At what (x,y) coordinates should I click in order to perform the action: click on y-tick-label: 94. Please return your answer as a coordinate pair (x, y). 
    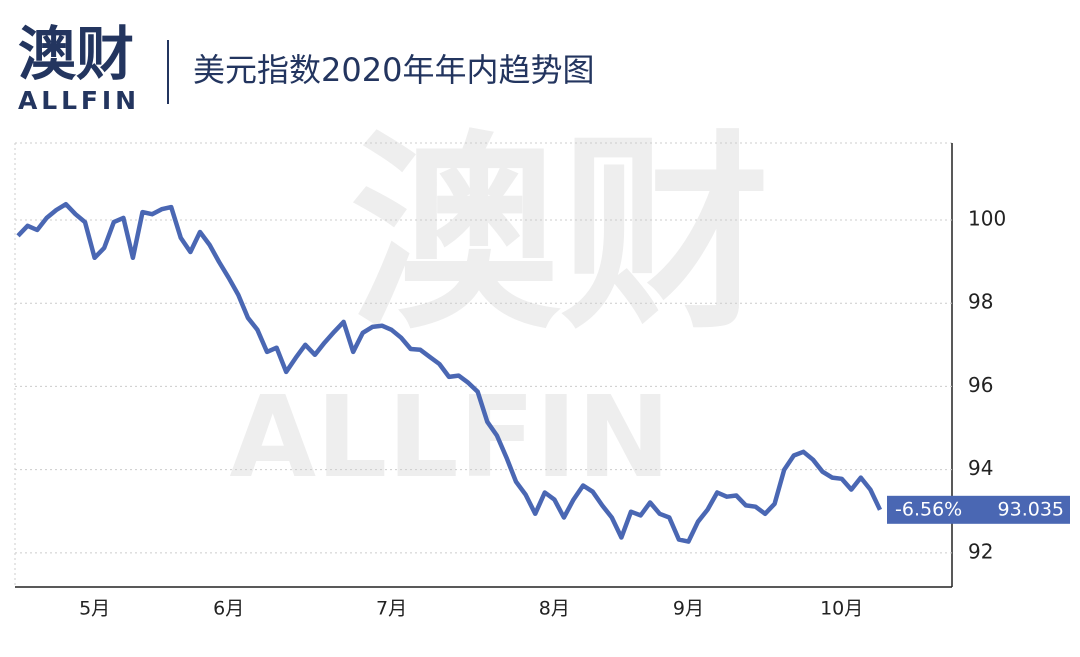
    Looking at the image, I should click on (980, 468).